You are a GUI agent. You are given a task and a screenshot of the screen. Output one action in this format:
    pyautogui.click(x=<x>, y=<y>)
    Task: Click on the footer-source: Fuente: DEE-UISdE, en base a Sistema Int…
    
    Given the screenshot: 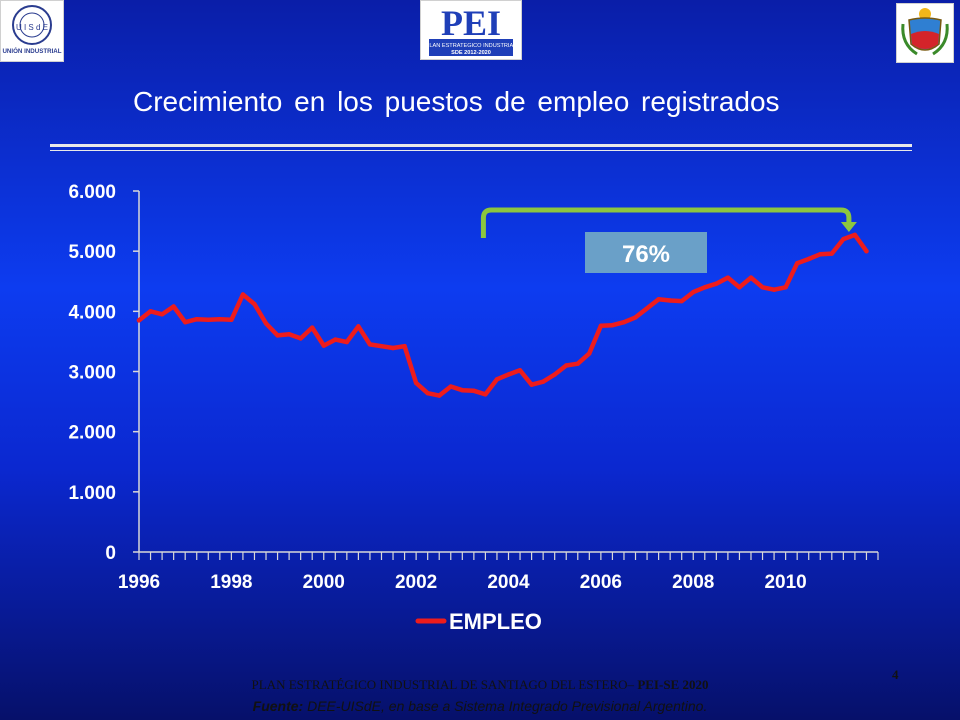 What is the action you would take?
    pyautogui.click(x=480, y=706)
    